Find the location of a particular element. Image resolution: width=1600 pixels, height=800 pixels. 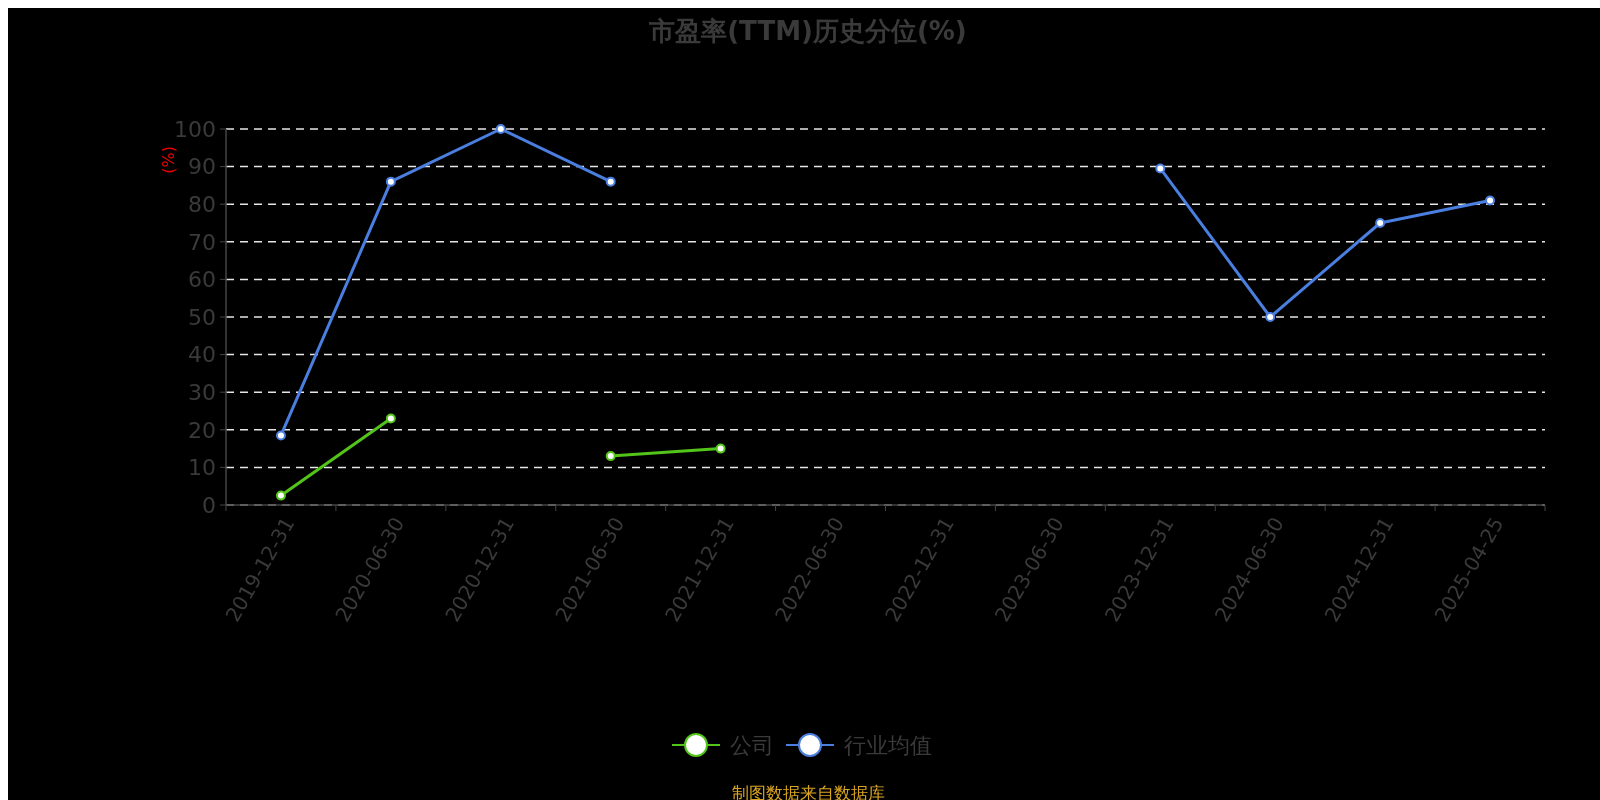

y-tick-label: 70 is located at coordinates (202, 242).